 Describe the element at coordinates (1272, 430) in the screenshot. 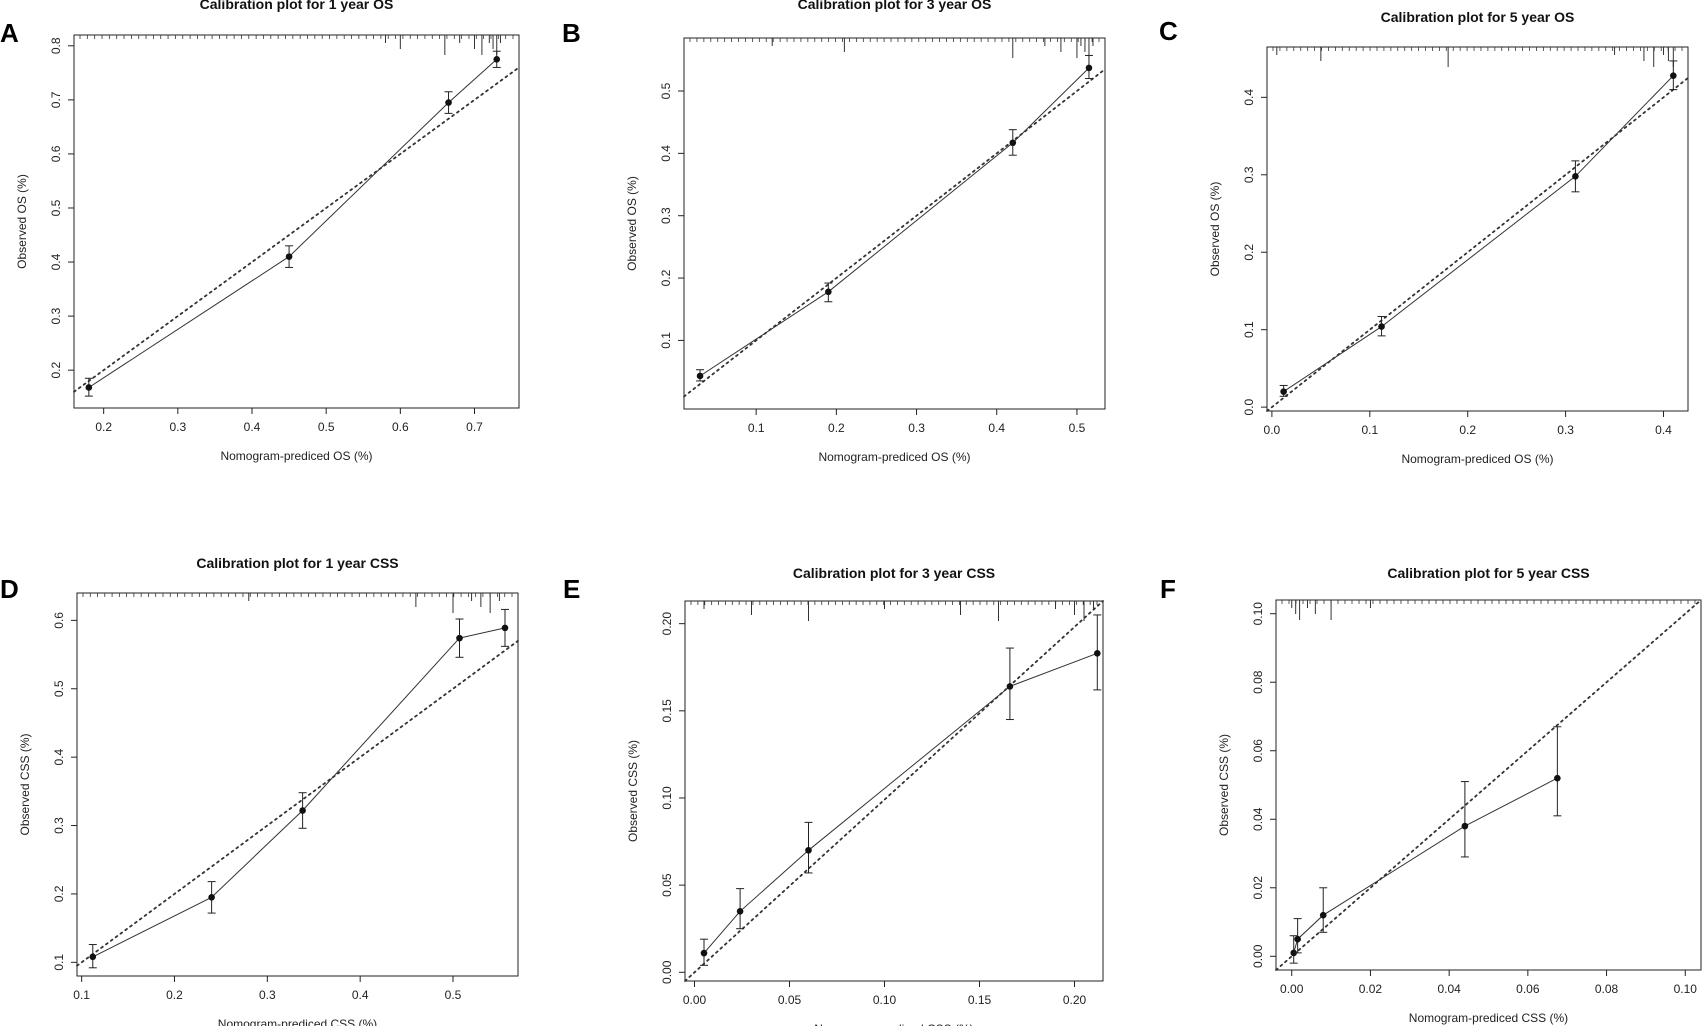

I see `x-tick-label: 0.0` at that location.